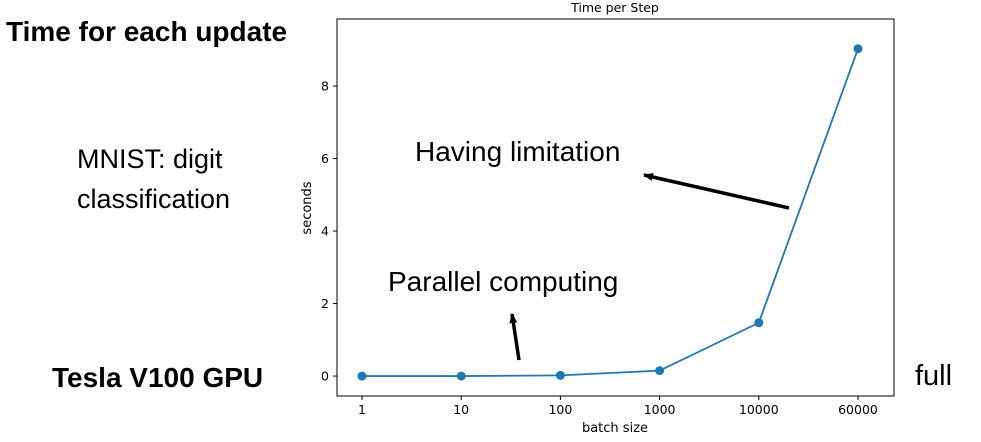 This screenshot has height=442, width=981. What do you see at coordinates (461, 409) in the screenshot?
I see `x-tick-label: 10` at bounding box center [461, 409].